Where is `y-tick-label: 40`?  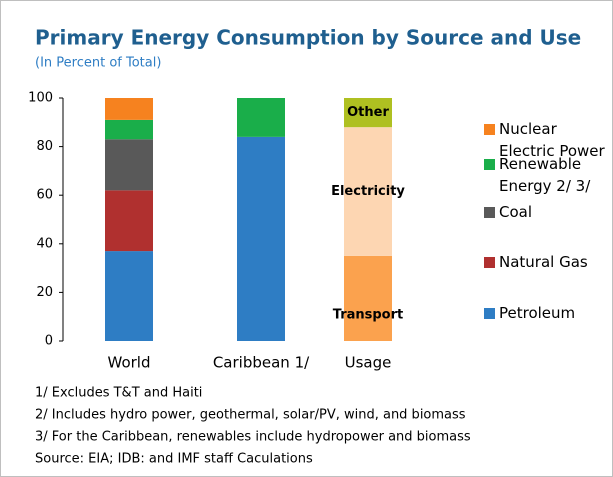
y-tick-label: 40 is located at coordinates (44, 243).